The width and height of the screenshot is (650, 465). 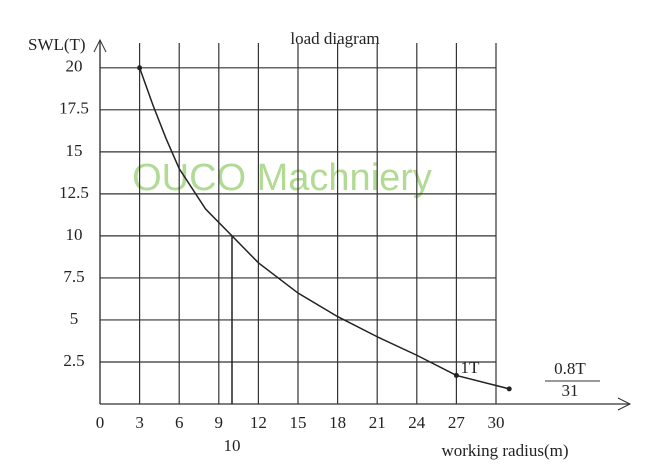 What do you see at coordinates (377, 422) in the screenshot?
I see `x-tick-label: 21` at bounding box center [377, 422].